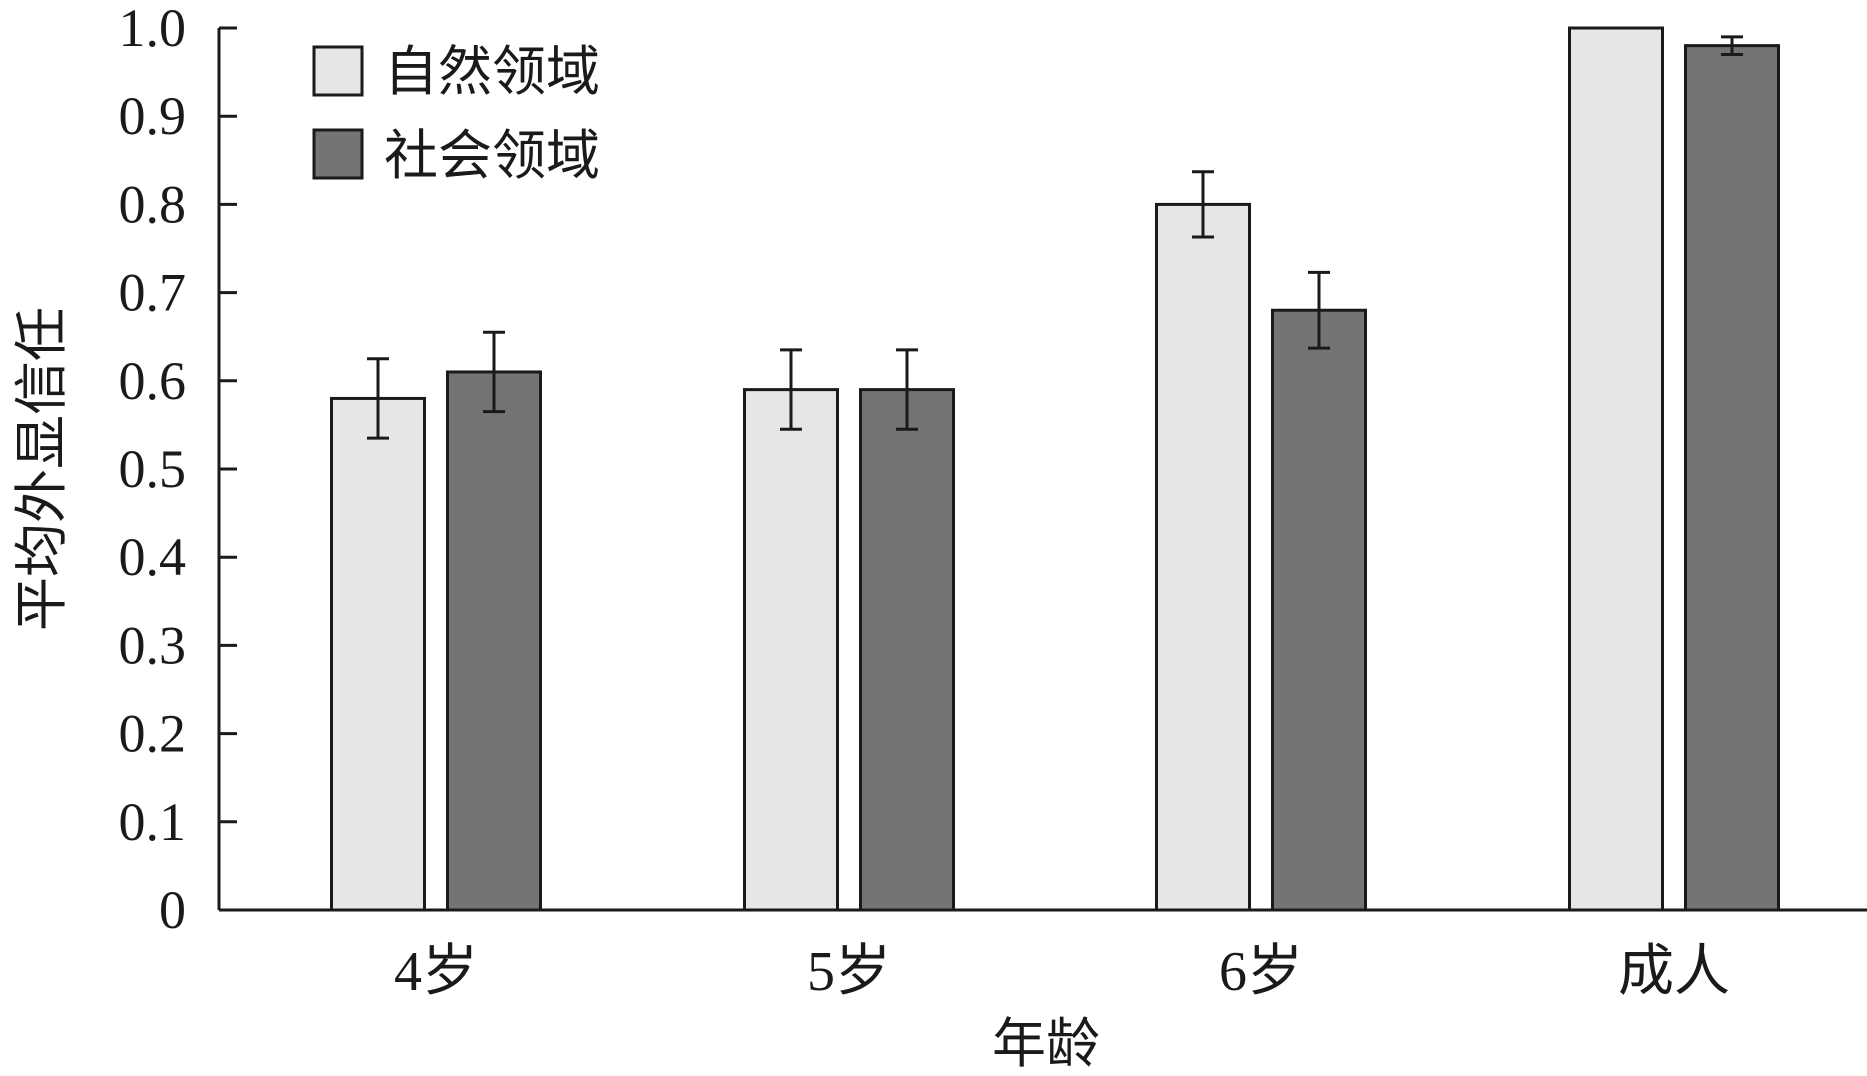 This screenshot has height=1076, width=1867. What do you see at coordinates (153, 645) in the screenshot?
I see `y-tick-label: 0.3` at bounding box center [153, 645].